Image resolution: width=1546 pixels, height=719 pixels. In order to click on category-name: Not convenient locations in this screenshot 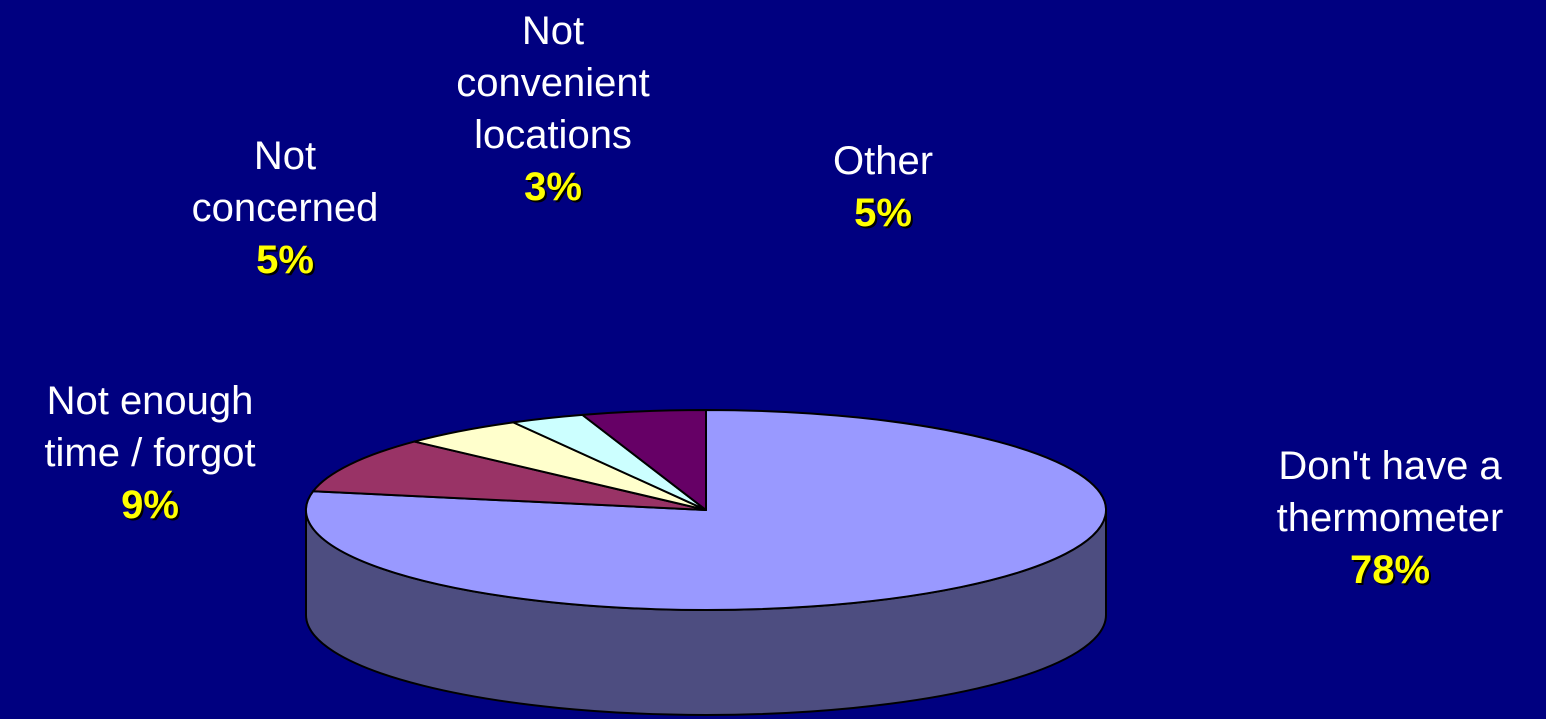, I will do `click(553, 83)`.